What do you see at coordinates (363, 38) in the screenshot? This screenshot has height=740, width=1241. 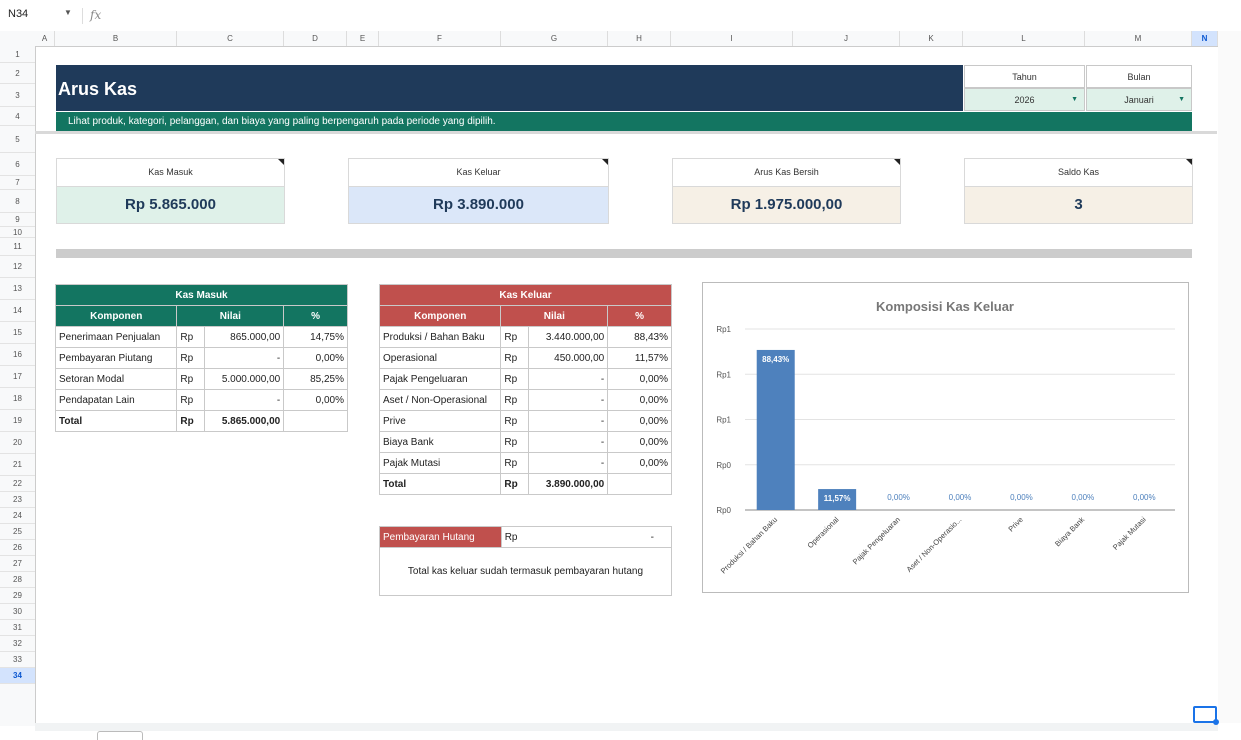 I see `column-header-e: E` at bounding box center [363, 38].